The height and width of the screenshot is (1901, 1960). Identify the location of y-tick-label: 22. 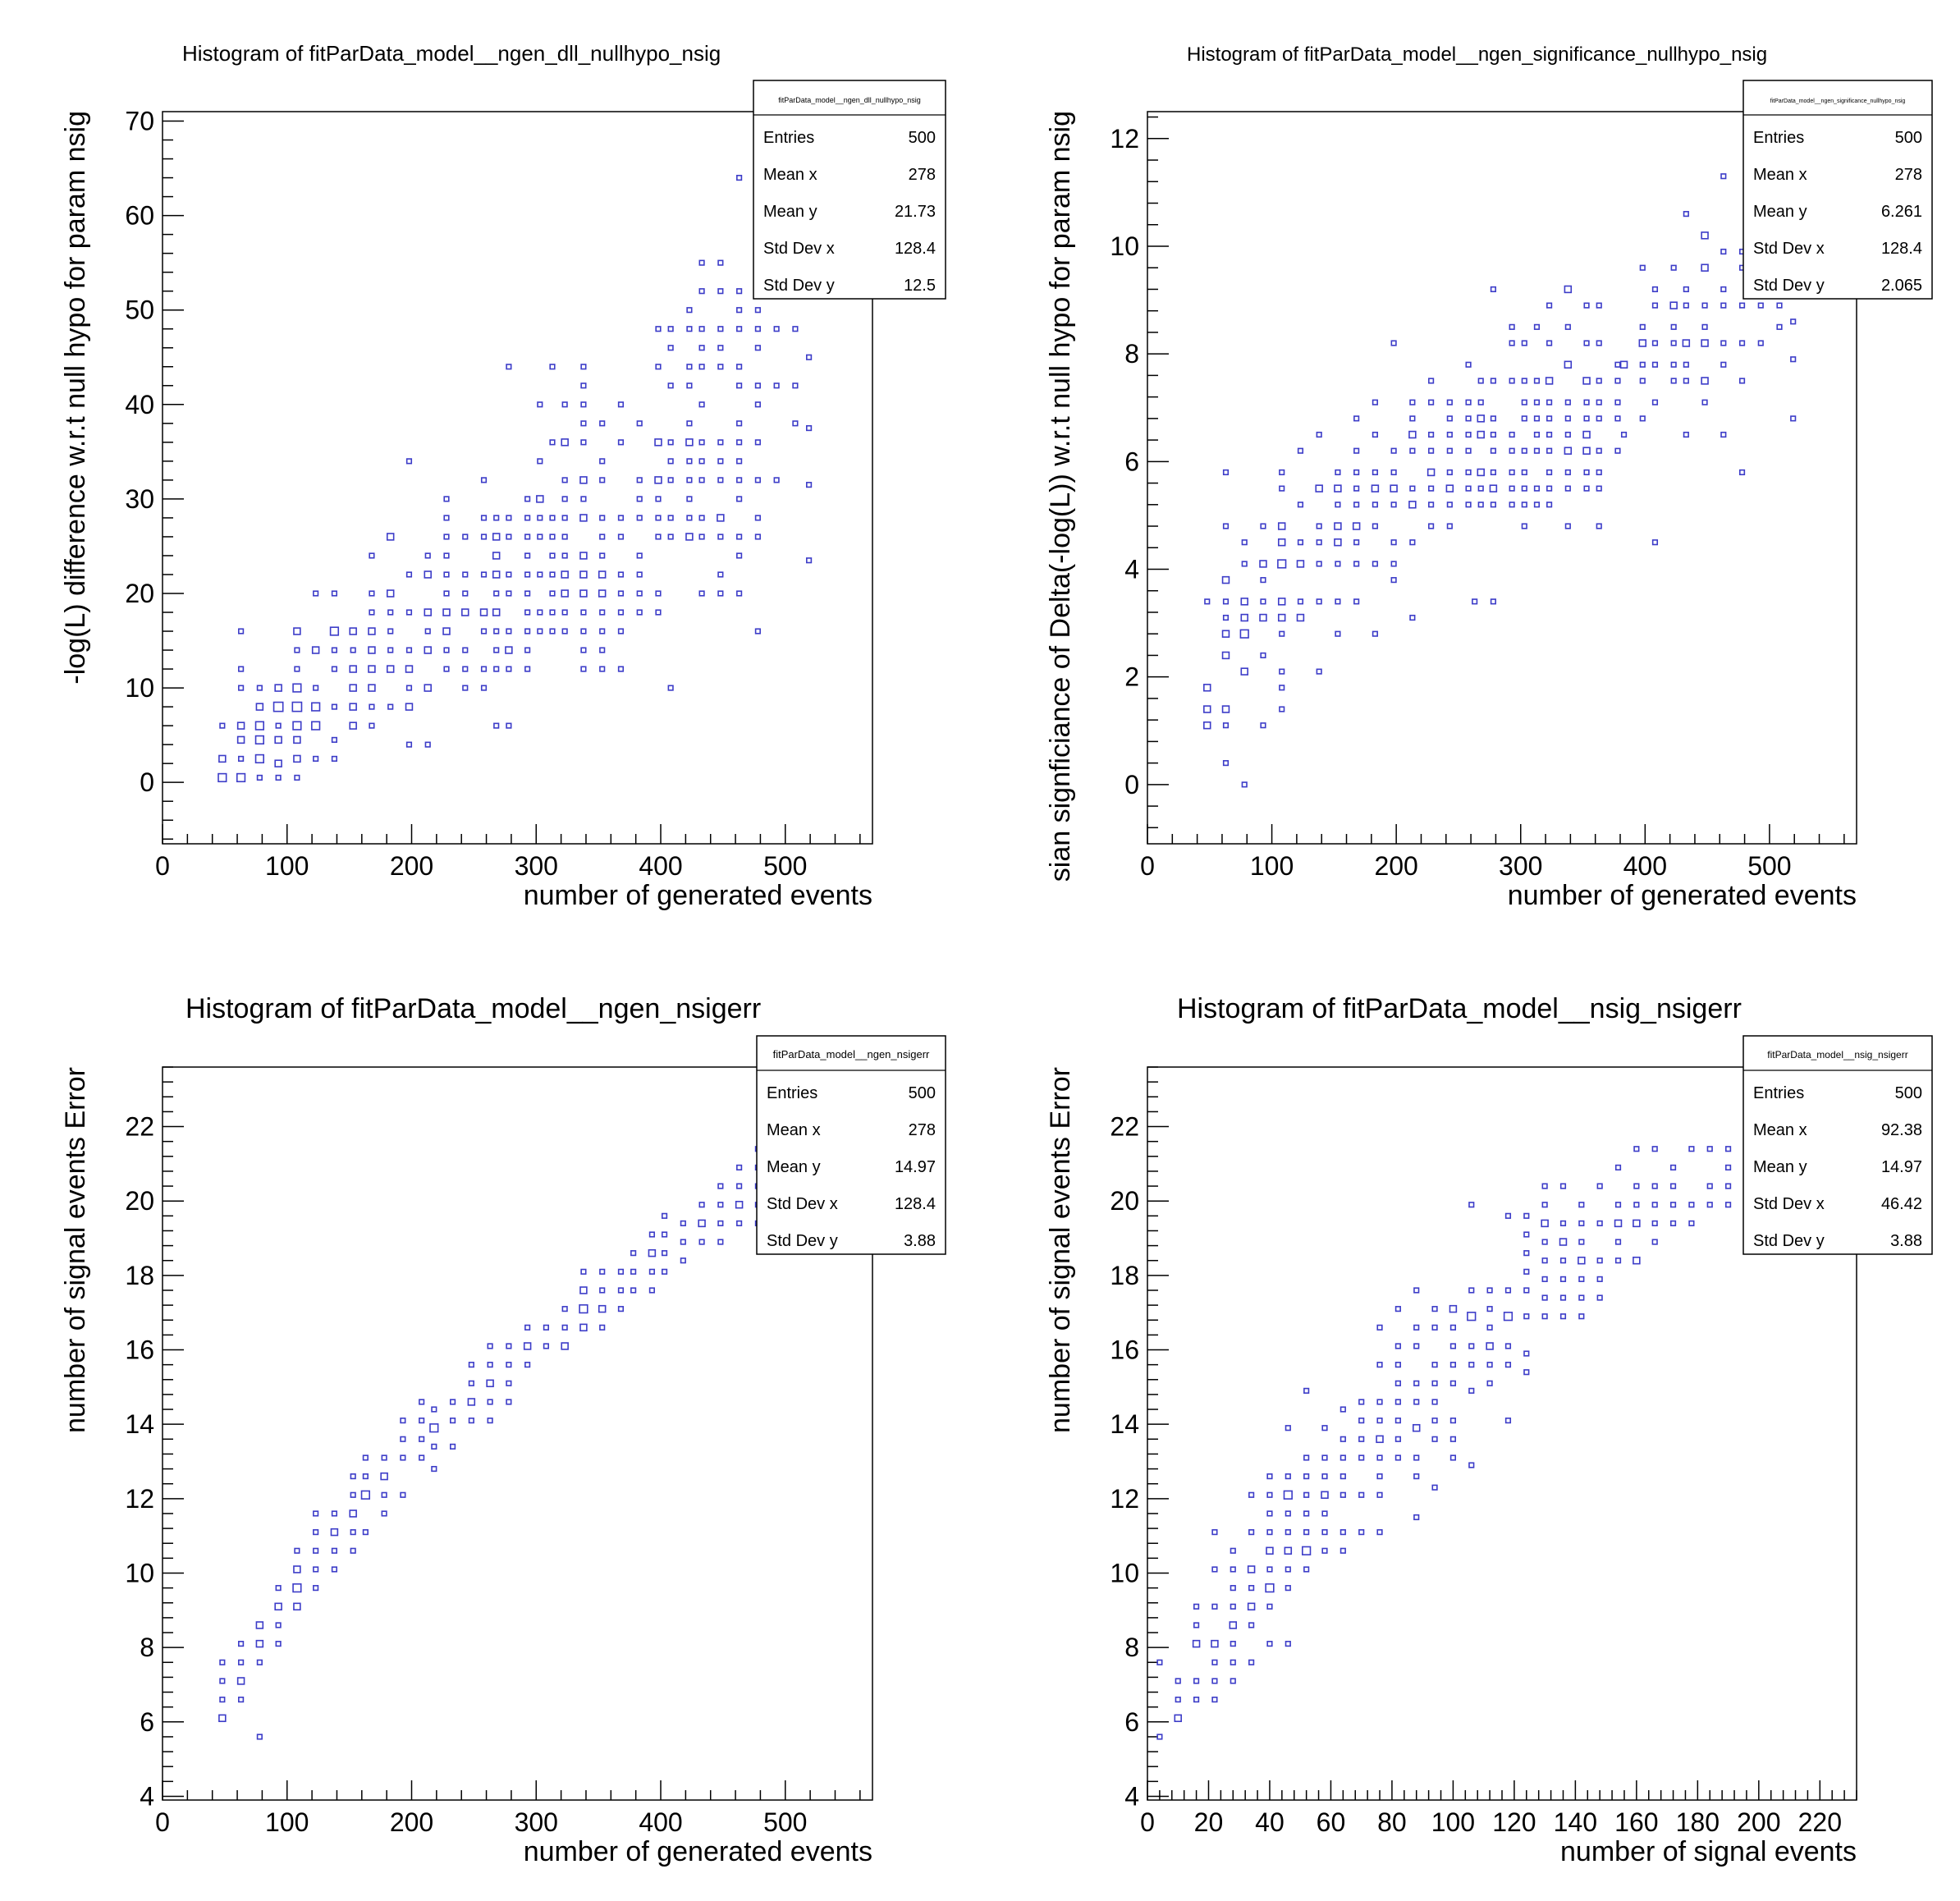
(139, 1127).